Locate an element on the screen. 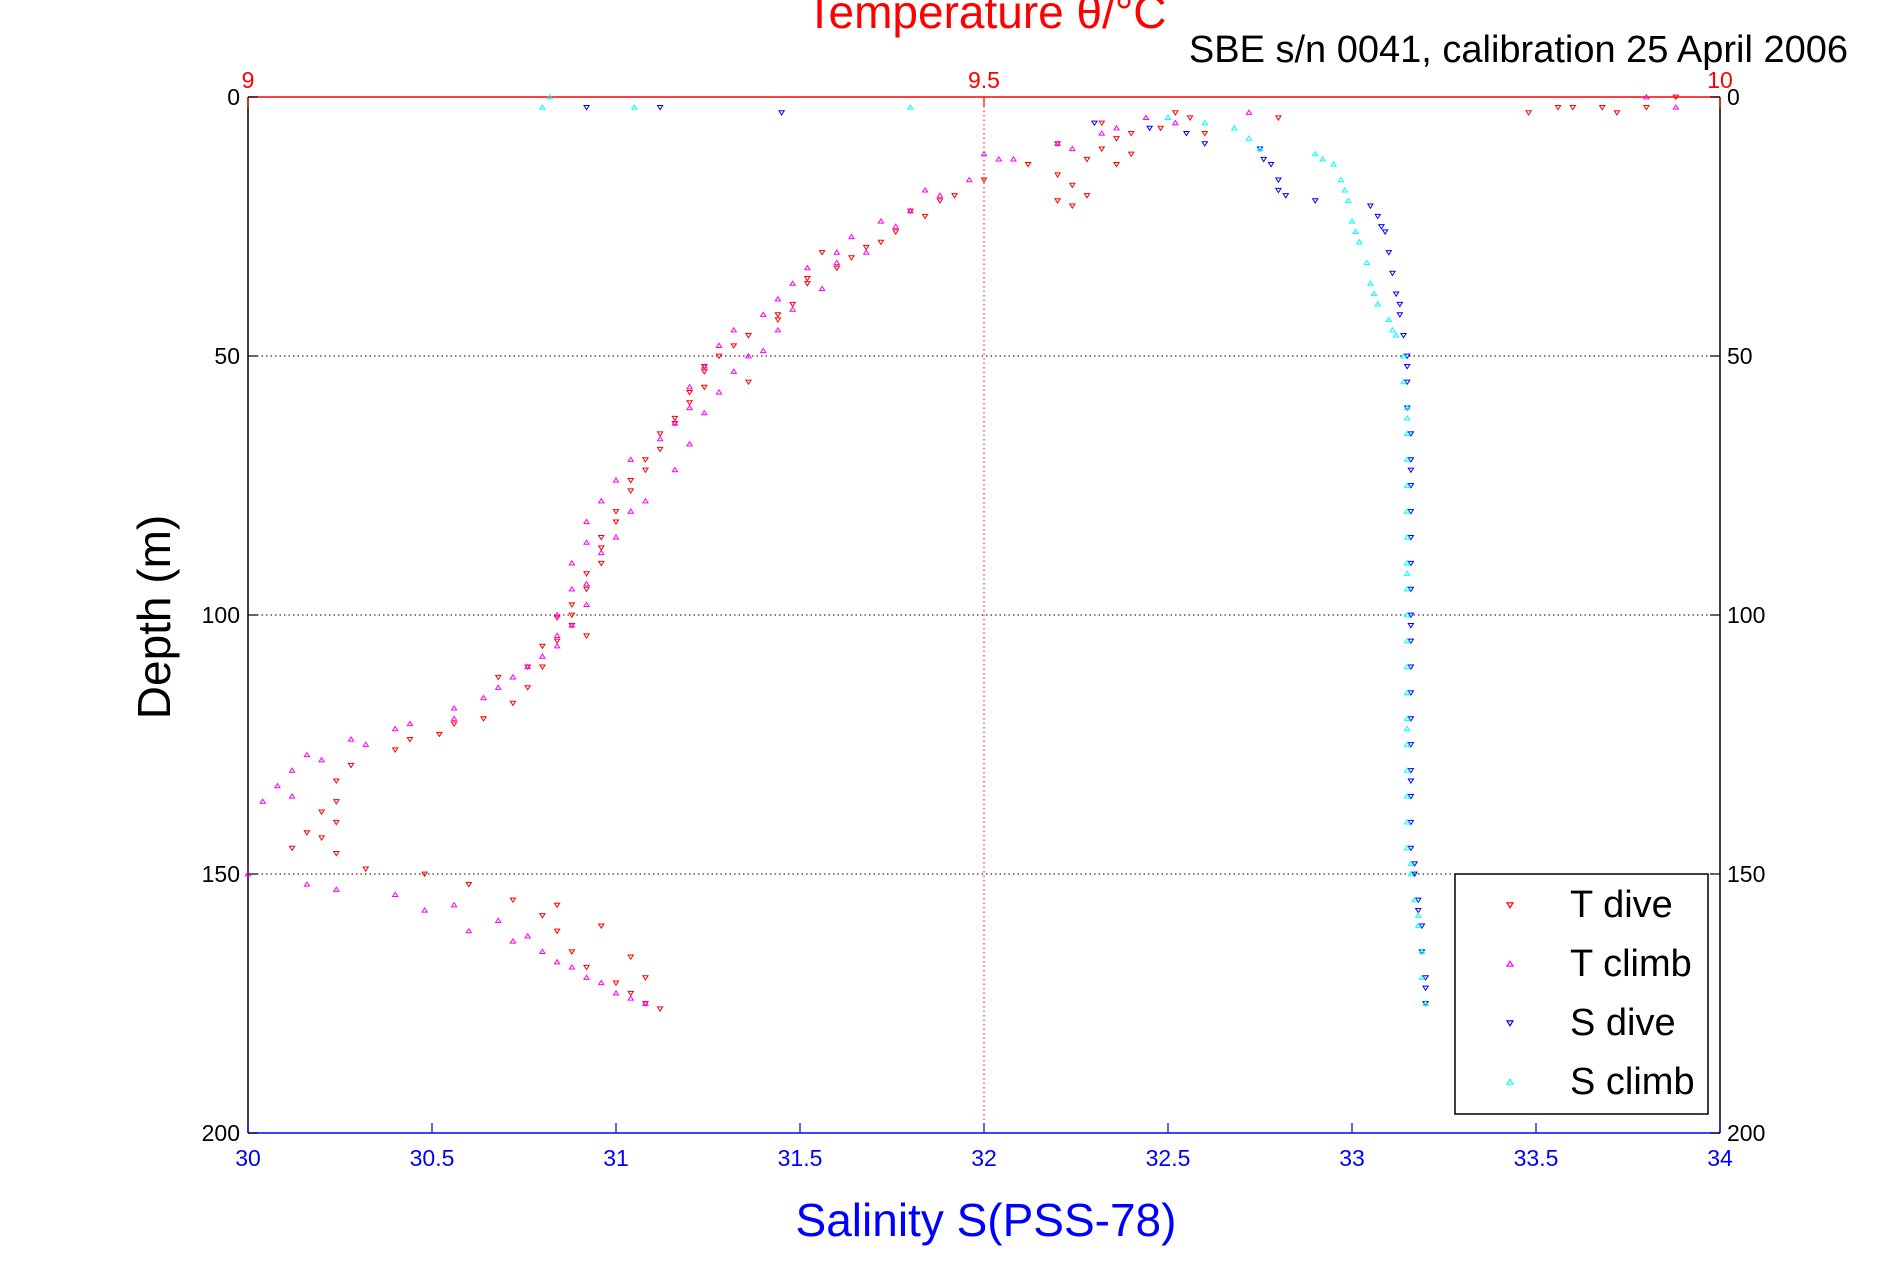 This screenshot has height=1262, width=1891. salinity-tick-label: 30.5 is located at coordinates (432, 1158).